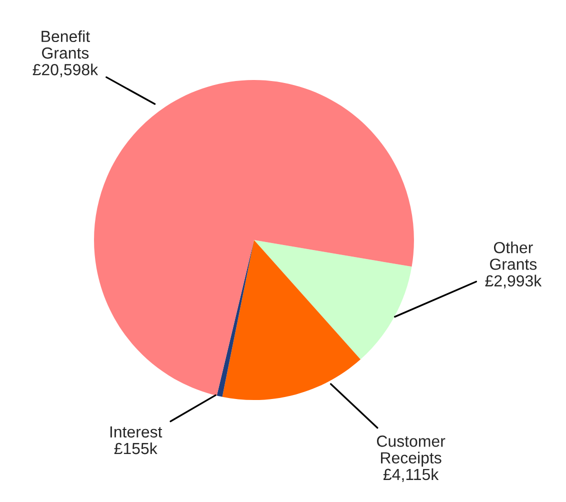  I want to click on slice-label: Other Grants, so click(513, 256).